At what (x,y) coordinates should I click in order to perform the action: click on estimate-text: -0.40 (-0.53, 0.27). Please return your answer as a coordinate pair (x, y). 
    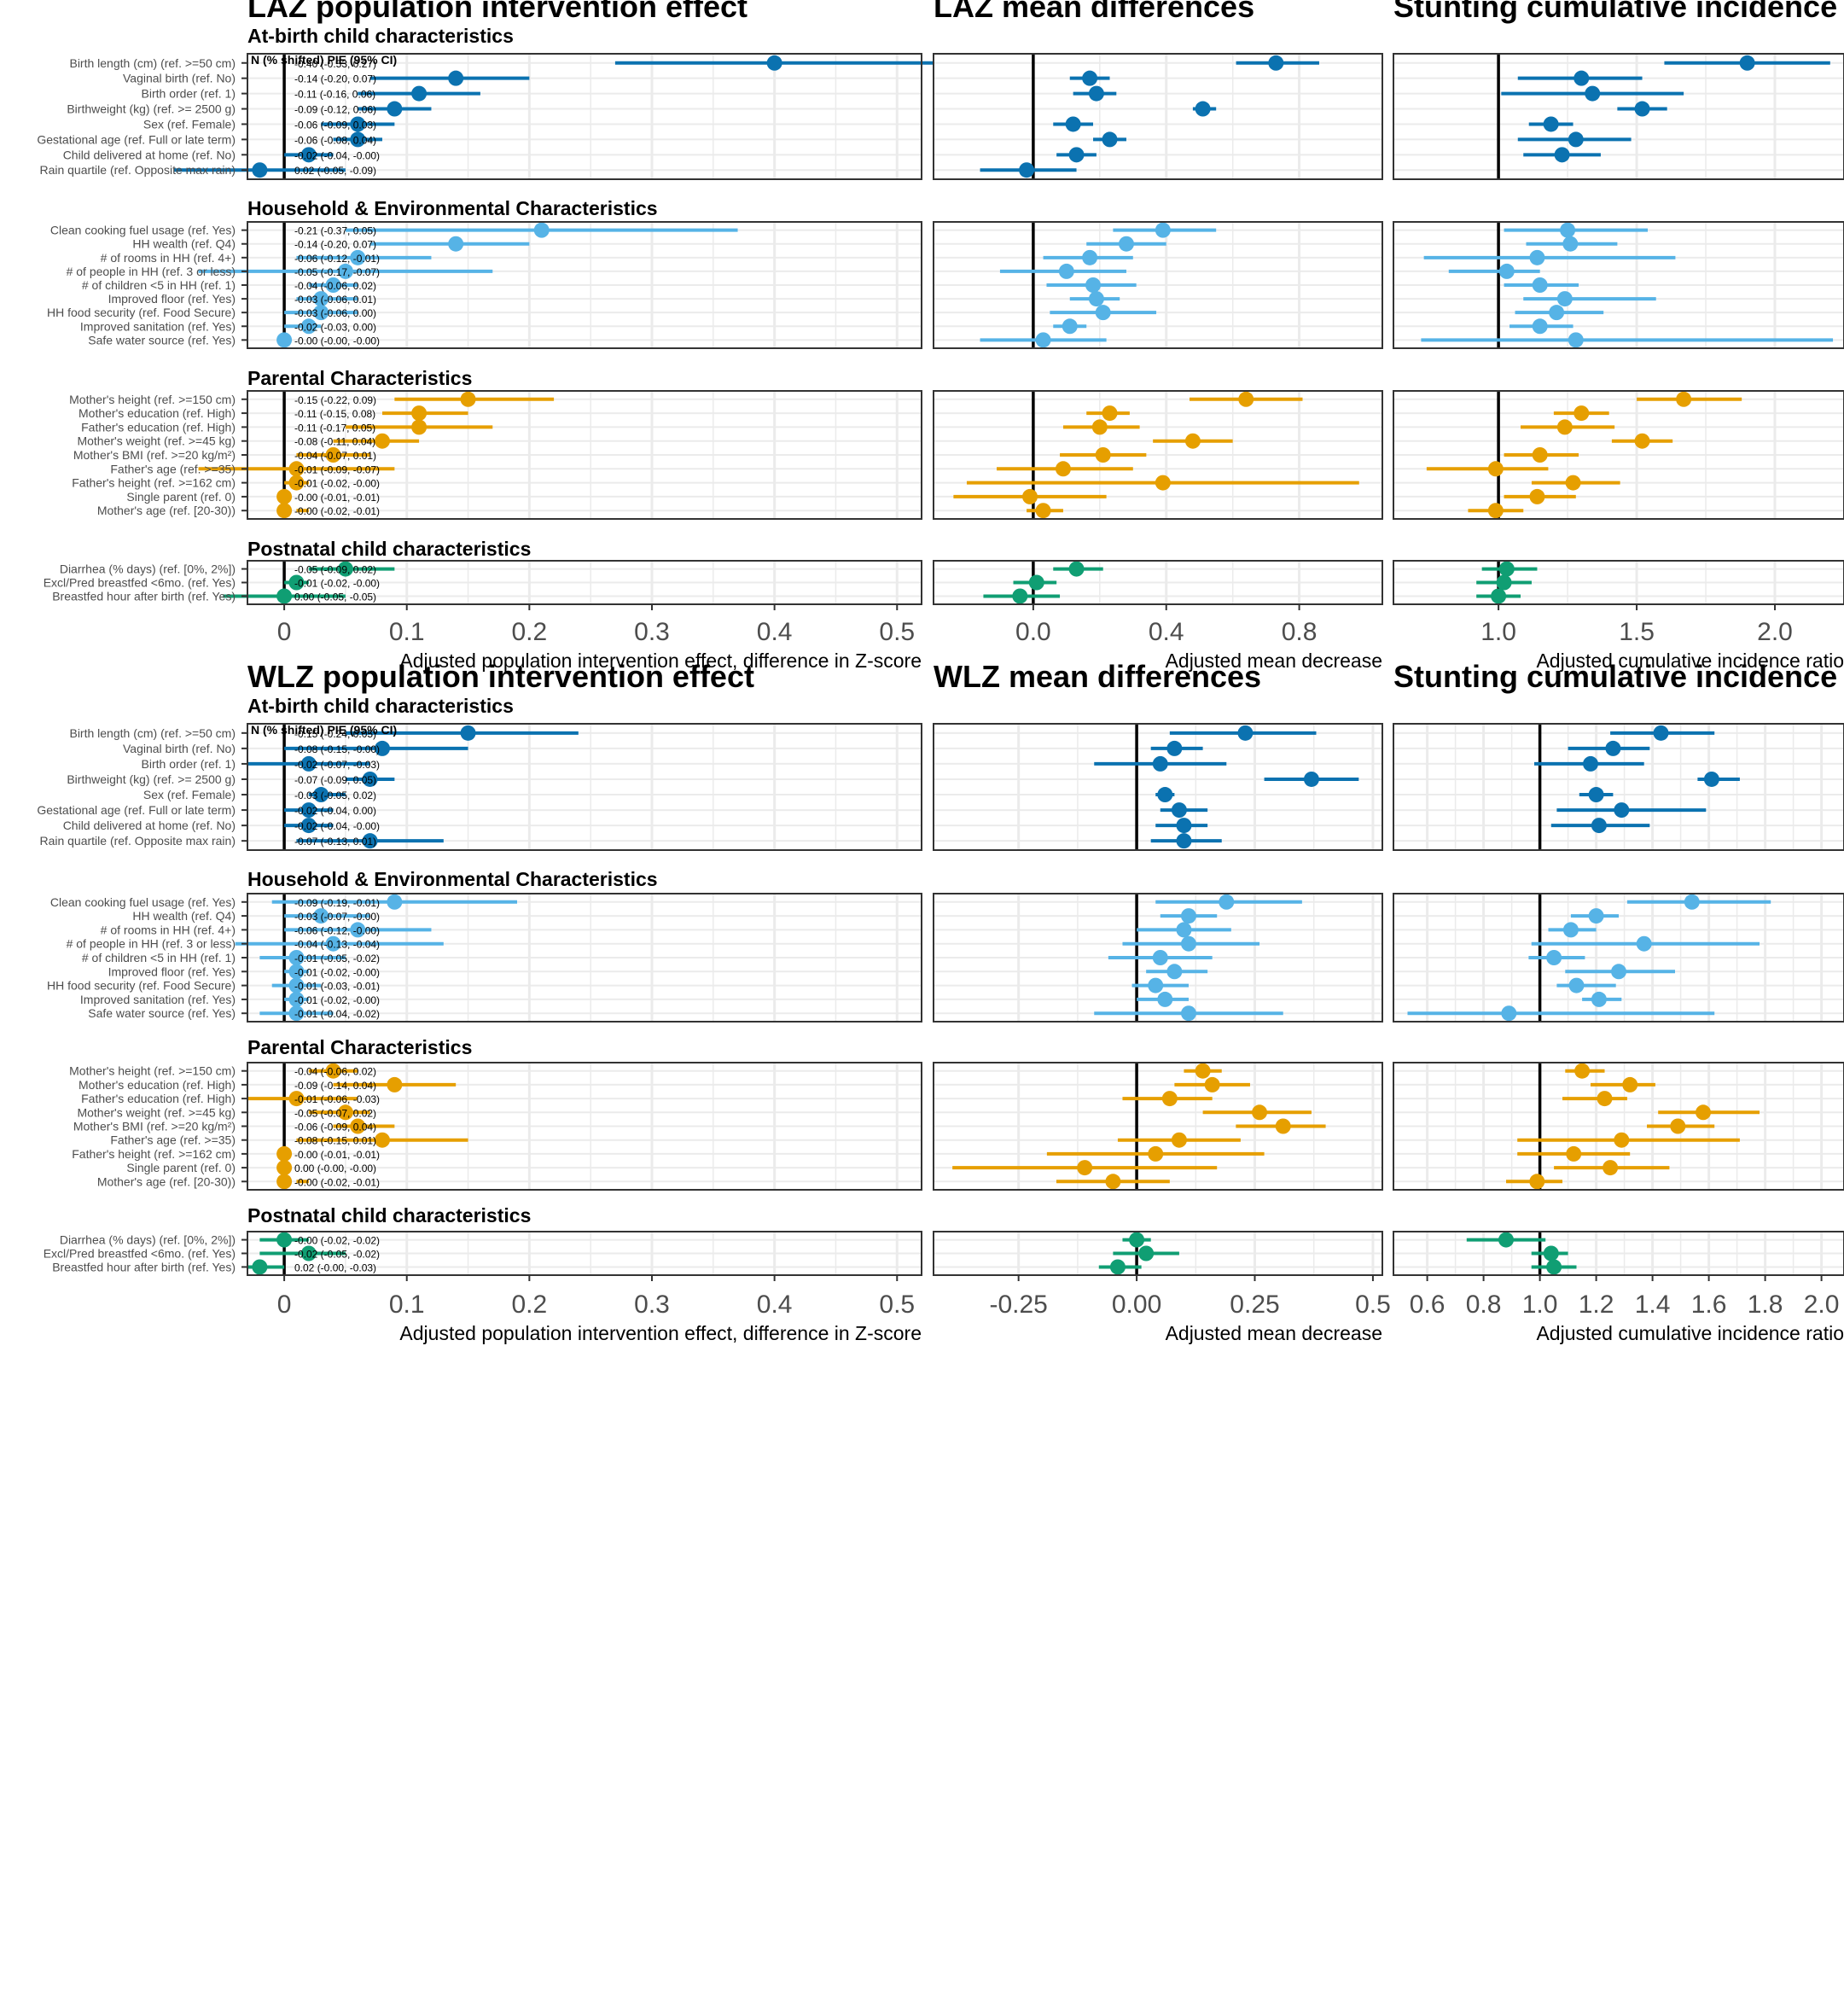
    Looking at the image, I should click on (335, 64).